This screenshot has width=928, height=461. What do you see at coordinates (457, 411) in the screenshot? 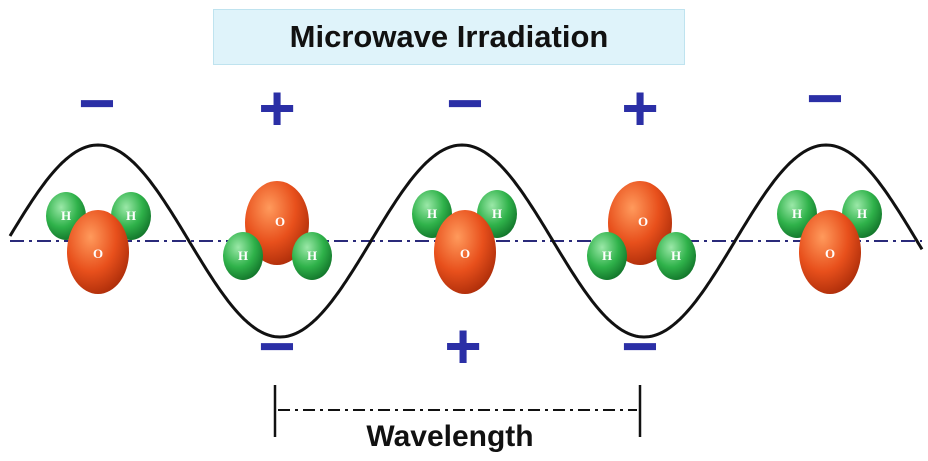
I see `wavelength-bracket` at bounding box center [457, 411].